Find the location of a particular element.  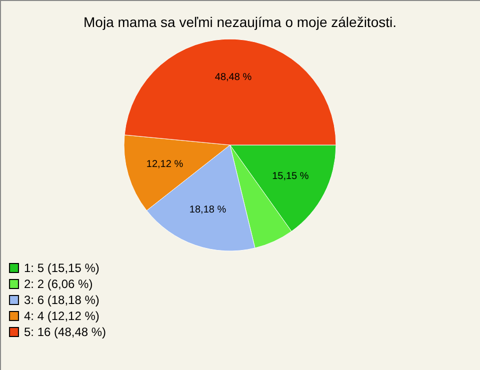

legend-label: 4: 4 (12,12 %) is located at coordinates (62, 316).